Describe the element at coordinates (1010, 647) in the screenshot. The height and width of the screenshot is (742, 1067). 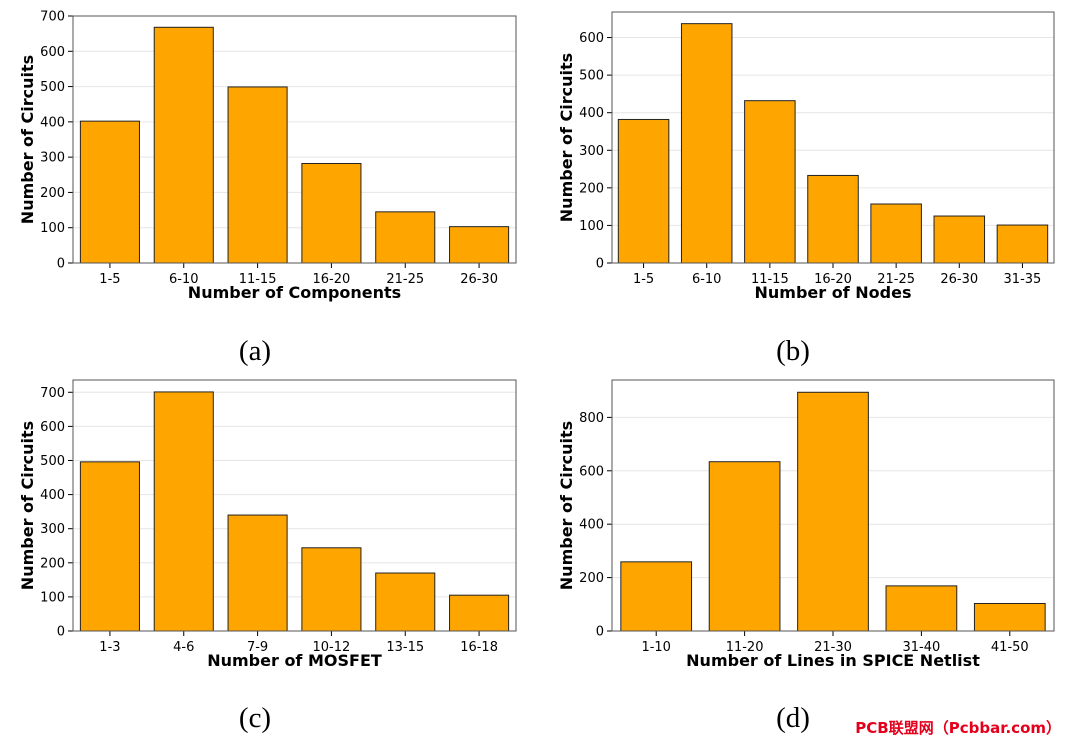
I see `x-tick-label: 41-50` at that location.